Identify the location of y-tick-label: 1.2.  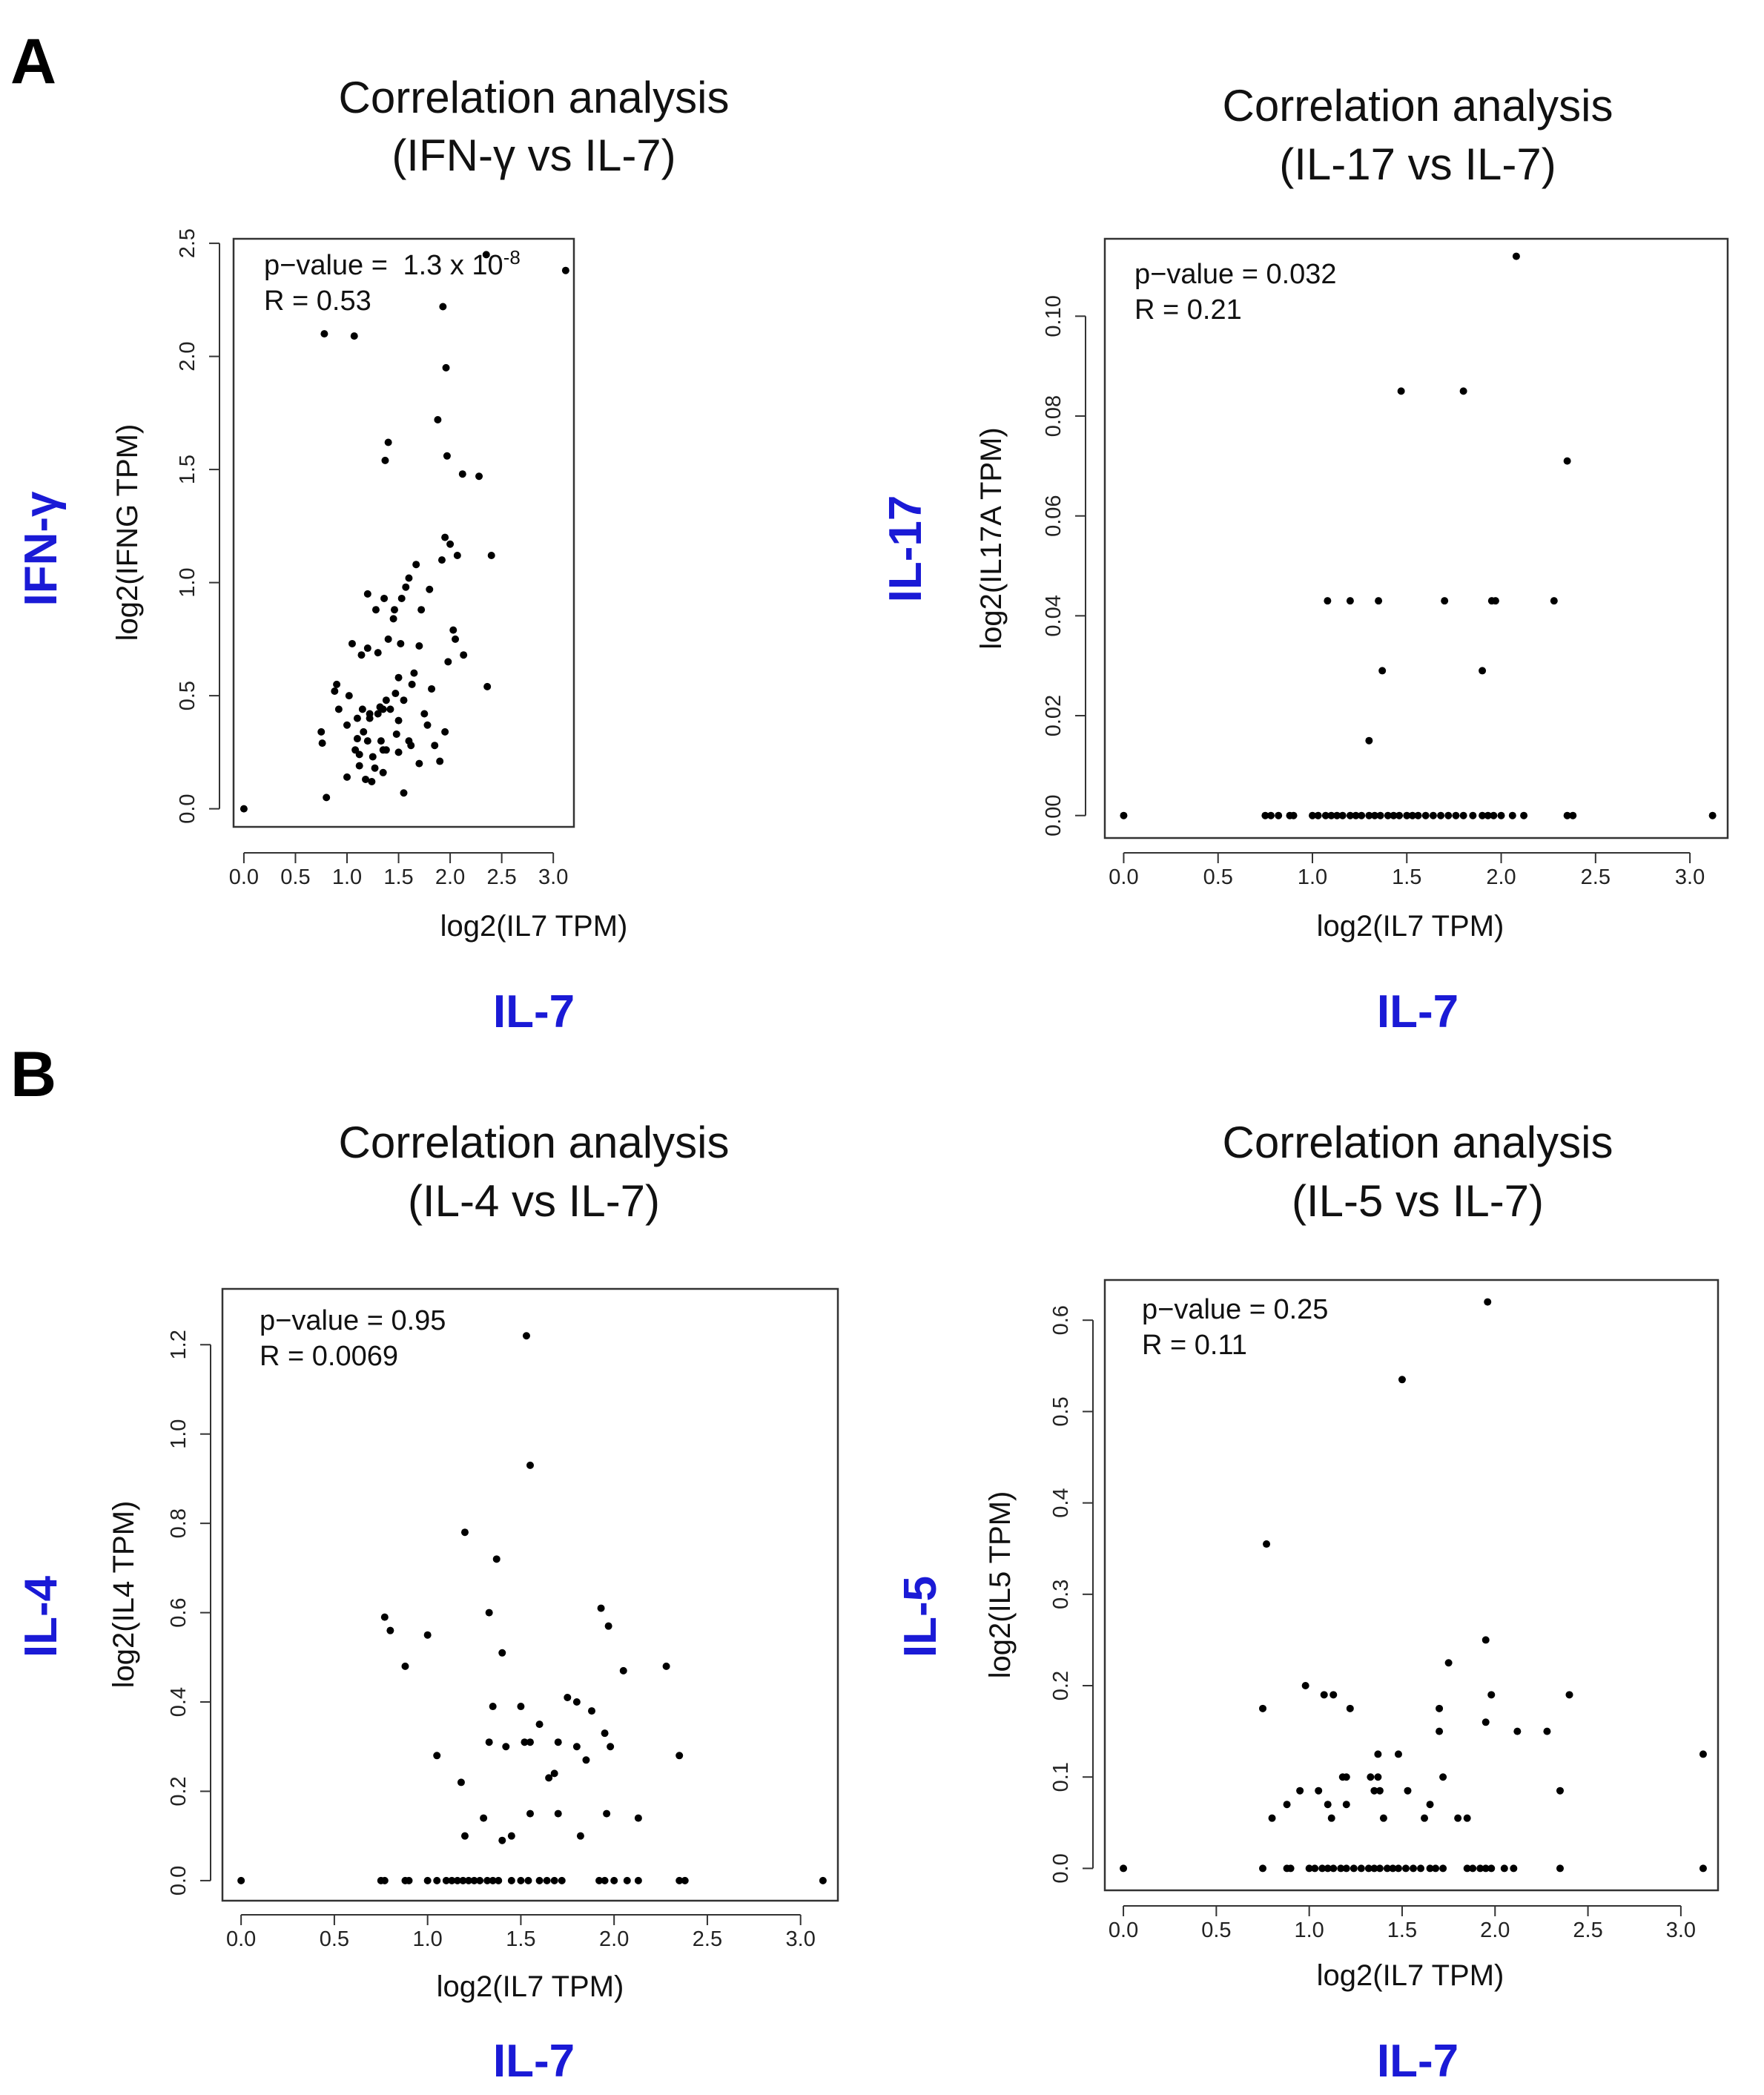
(179, 1344).